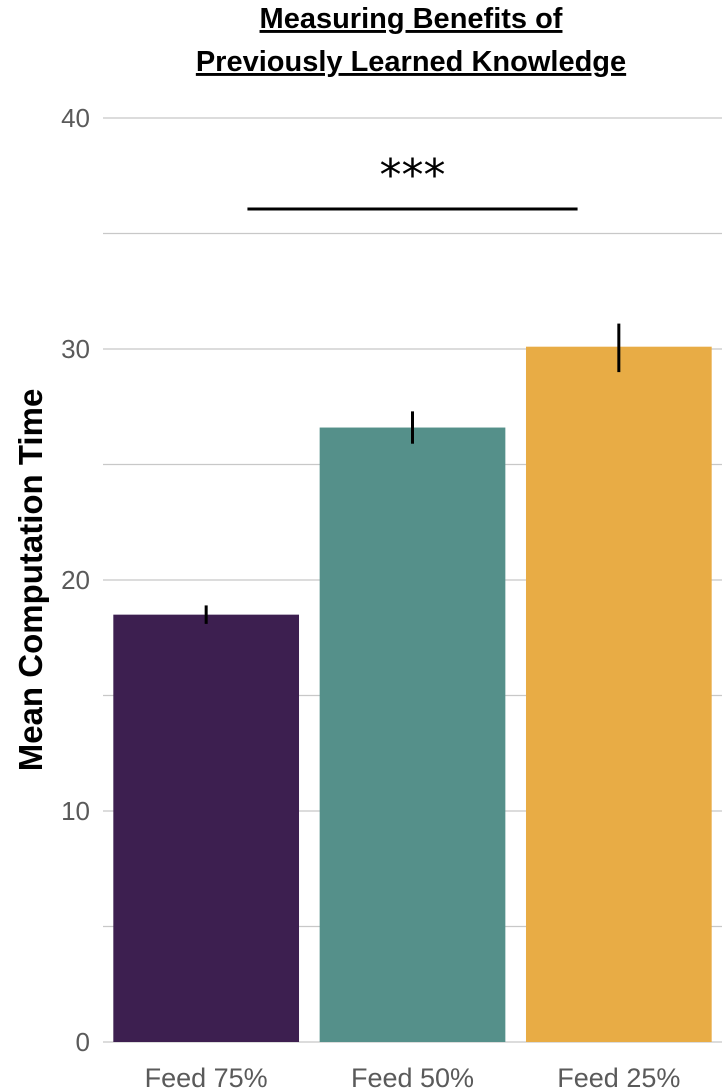  What do you see at coordinates (75, 811) in the screenshot?
I see `y-tick-label: 10` at bounding box center [75, 811].